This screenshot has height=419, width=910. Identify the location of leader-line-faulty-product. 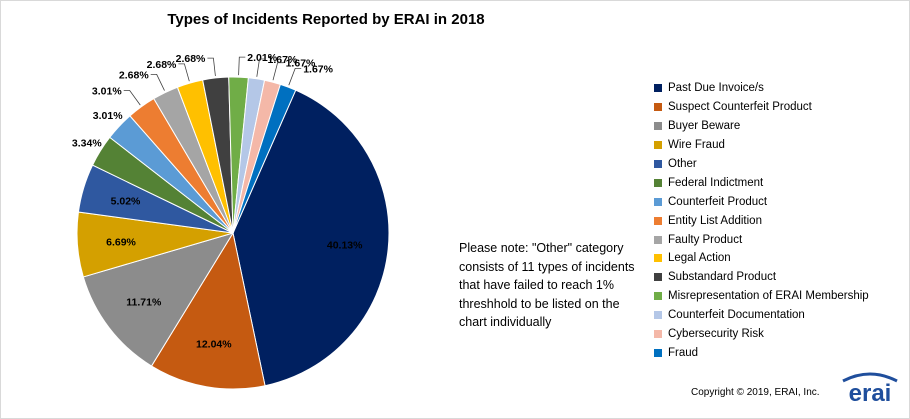
(157, 82).